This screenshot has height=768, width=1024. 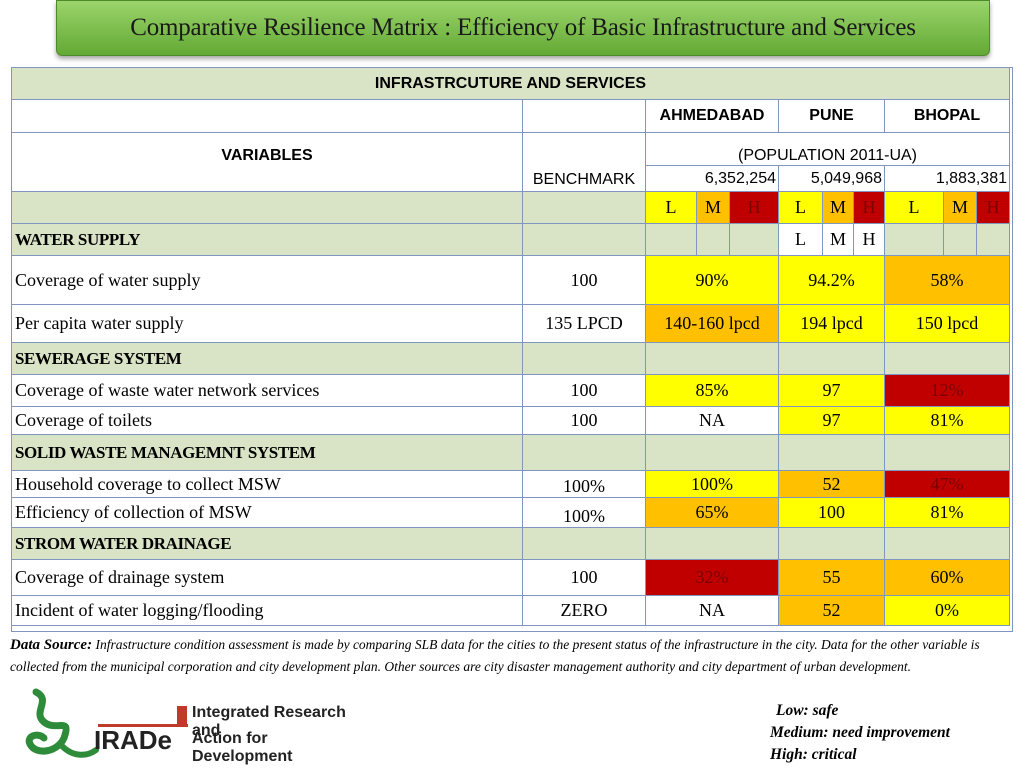 I want to click on population-pune: 5,049,968, so click(x=832, y=179).